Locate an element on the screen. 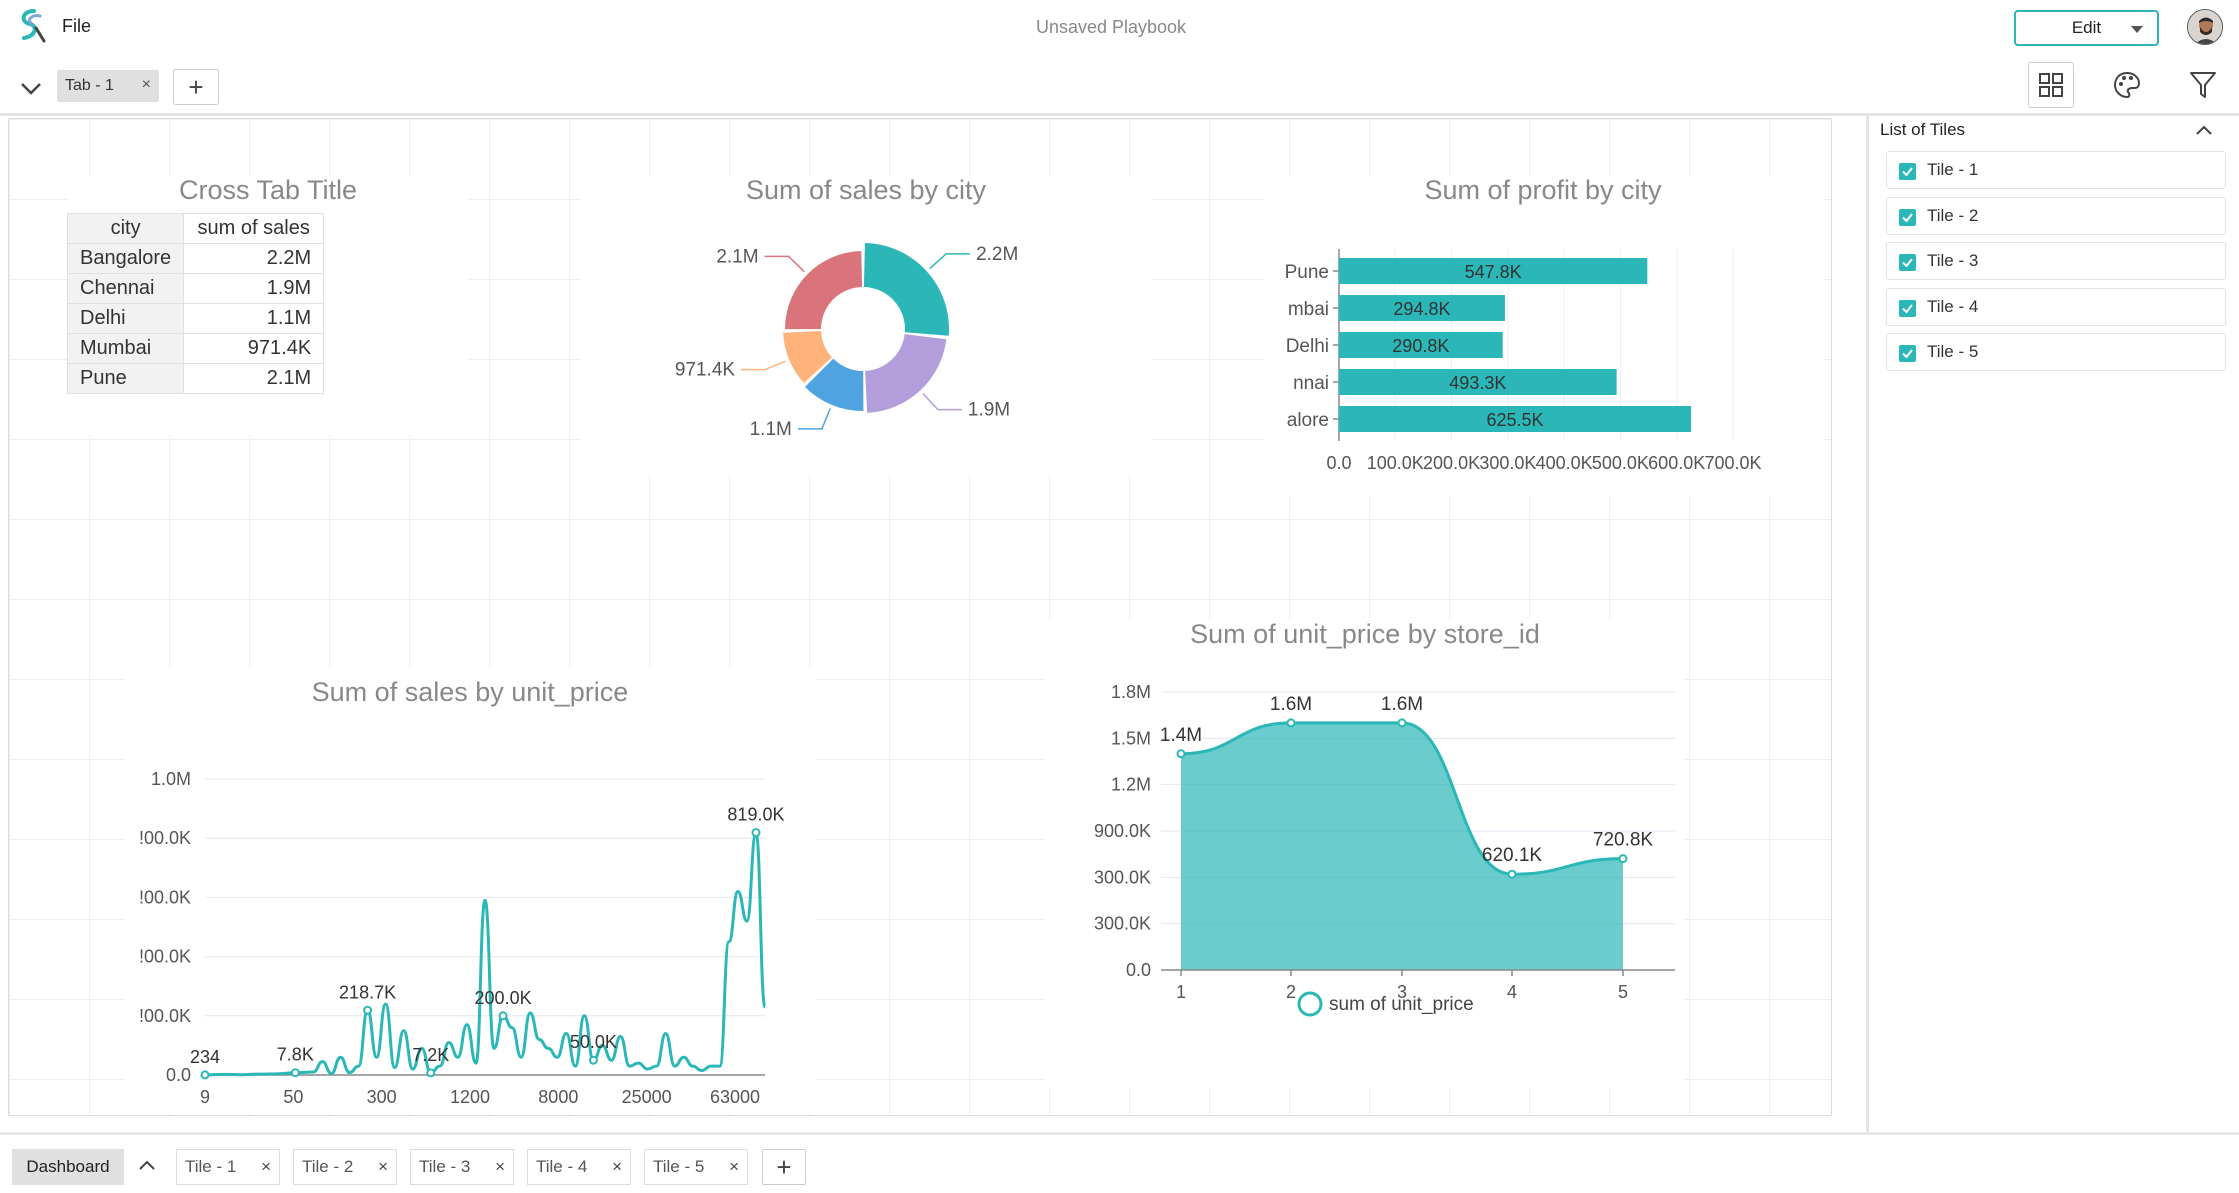 The height and width of the screenshot is (1193, 2239). tile-title: Sum of profit by city is located at coordinates (1543, 190).